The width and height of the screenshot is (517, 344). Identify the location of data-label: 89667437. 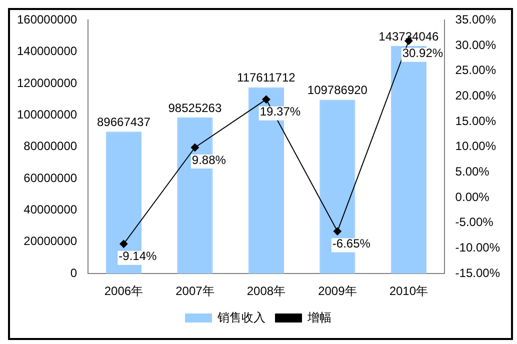
(123, 121).